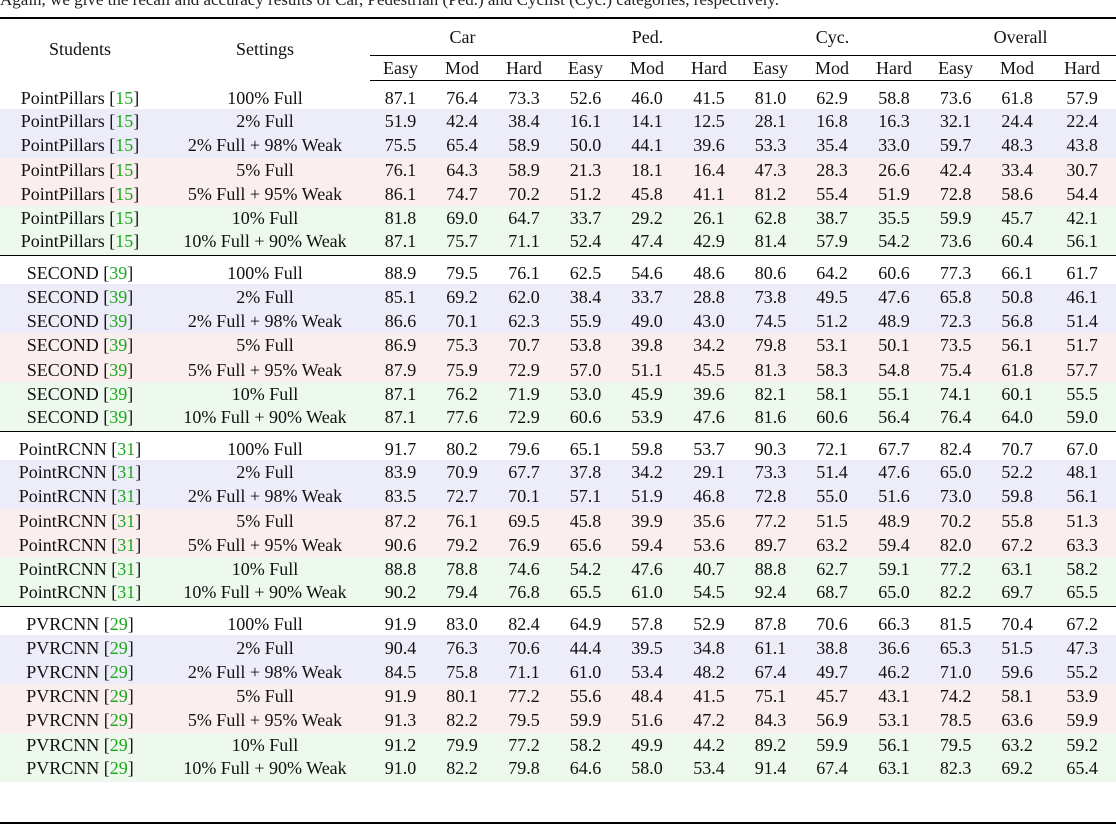  I want to click on metric-cell: 75.3, so click(462, 345).